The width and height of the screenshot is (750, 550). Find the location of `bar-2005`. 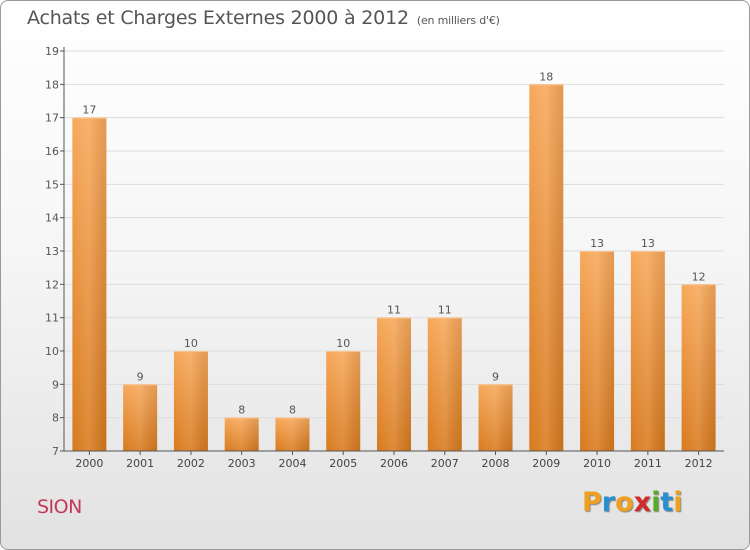

bar-2005 is located at coordinates (343, 401).